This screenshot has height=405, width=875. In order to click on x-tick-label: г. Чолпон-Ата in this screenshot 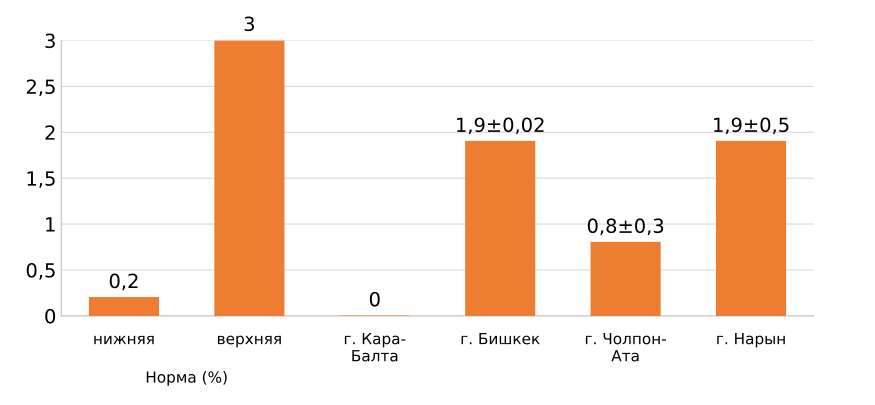, I will do `click(626, 347)`.